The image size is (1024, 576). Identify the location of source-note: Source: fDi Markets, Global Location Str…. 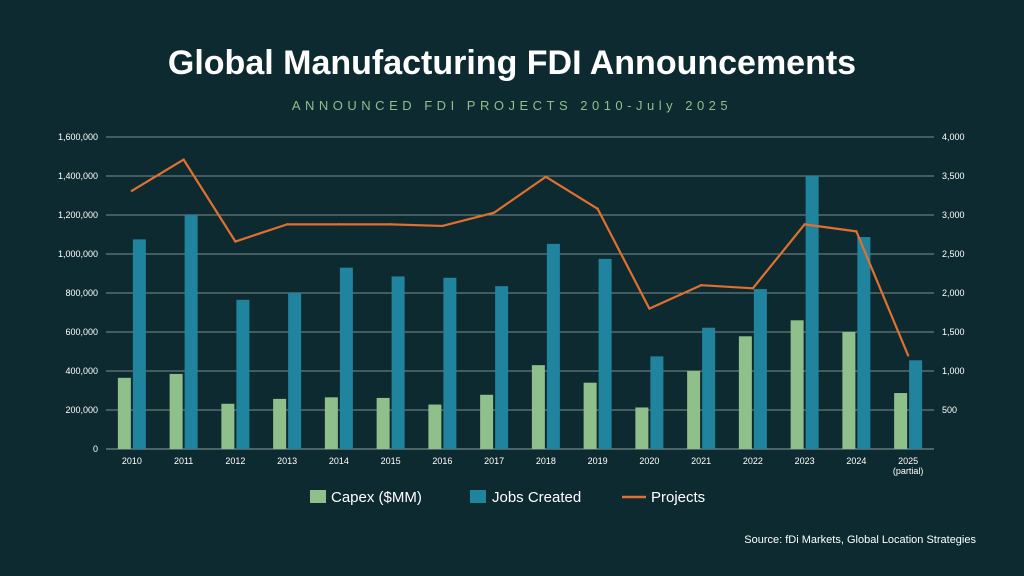
(860, 540).